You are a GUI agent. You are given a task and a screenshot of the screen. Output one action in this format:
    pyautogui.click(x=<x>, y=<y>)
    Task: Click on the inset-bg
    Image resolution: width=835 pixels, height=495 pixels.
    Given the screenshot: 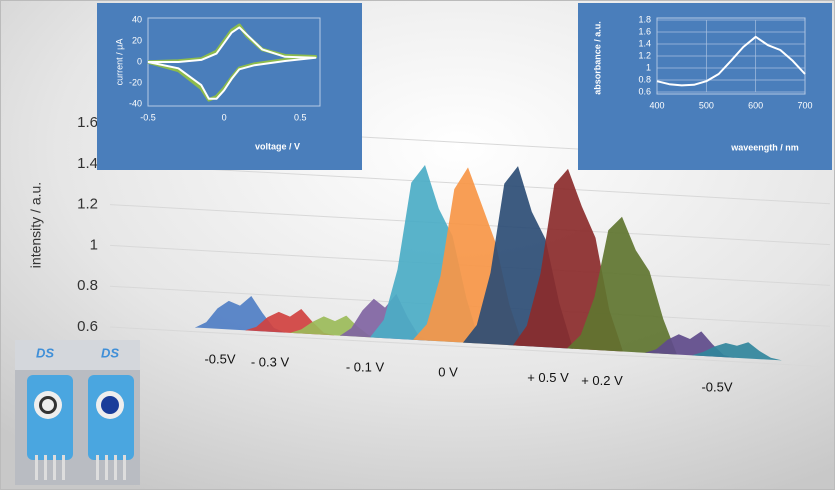 What is the action you would take?
    pyautogui.click(x=705, y=86)
    